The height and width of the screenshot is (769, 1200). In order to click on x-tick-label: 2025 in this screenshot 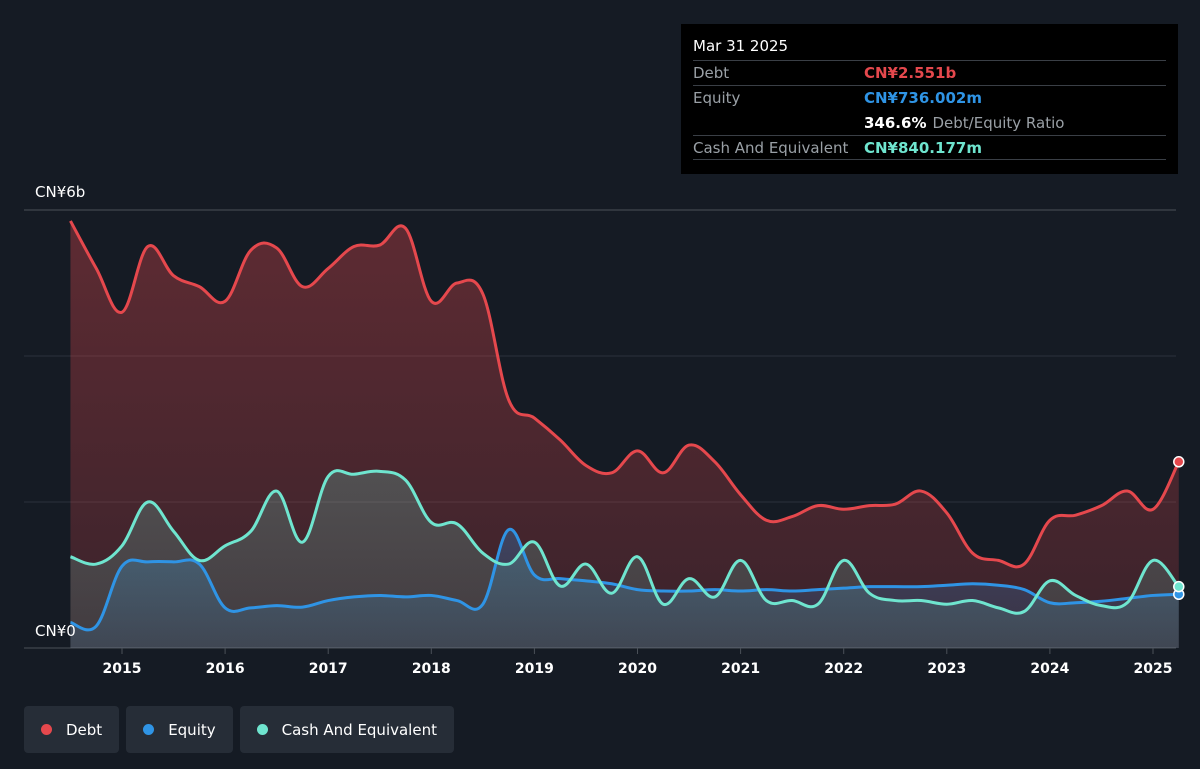, I will do `click(1153, 669)`.